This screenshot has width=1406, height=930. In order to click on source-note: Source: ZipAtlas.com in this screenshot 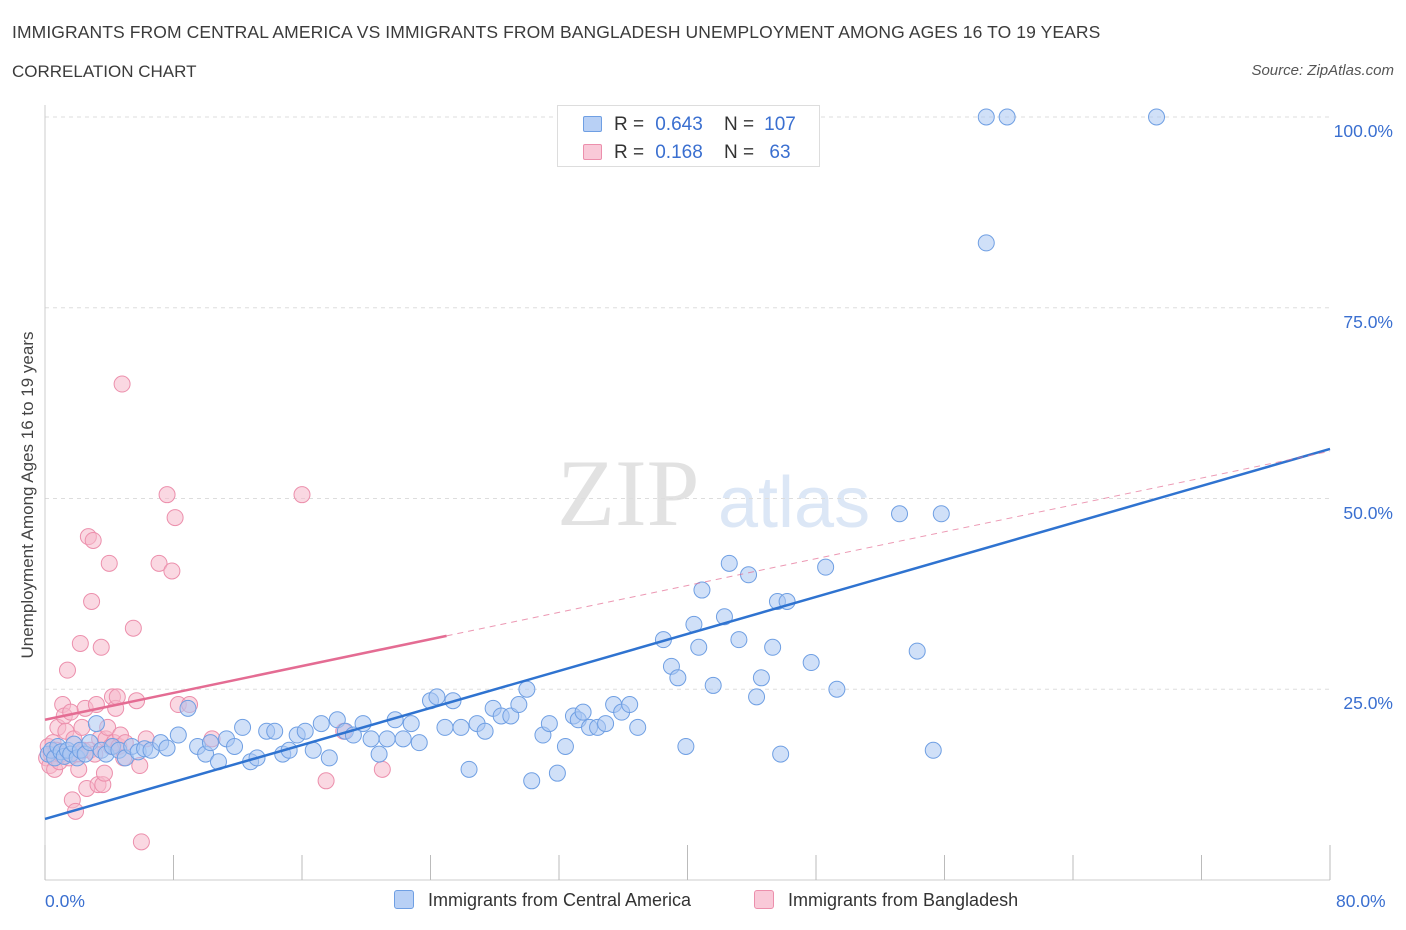, I will do `click(1322, 70)`.